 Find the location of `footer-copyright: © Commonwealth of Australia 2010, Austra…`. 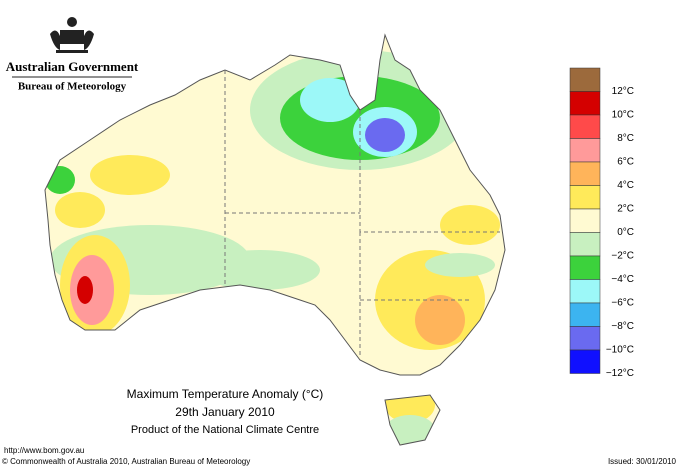

footer-copyright: © Commonwealth of Australia 2010, Austra… is located at coordinates (126, 461).